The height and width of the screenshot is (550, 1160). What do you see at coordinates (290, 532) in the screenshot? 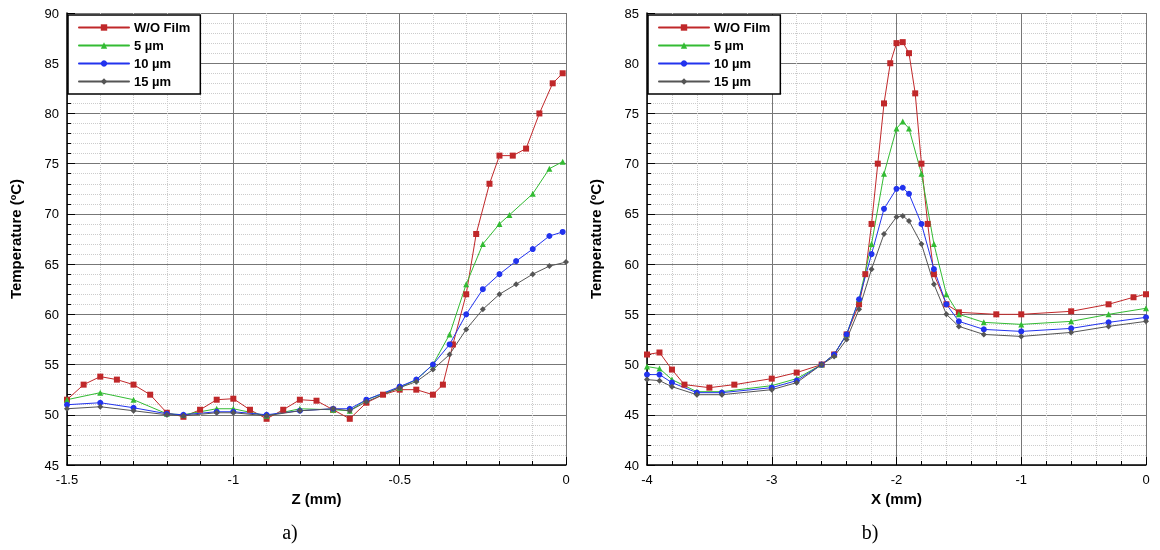
I see `text: a)` at bounding box center [290, 532].